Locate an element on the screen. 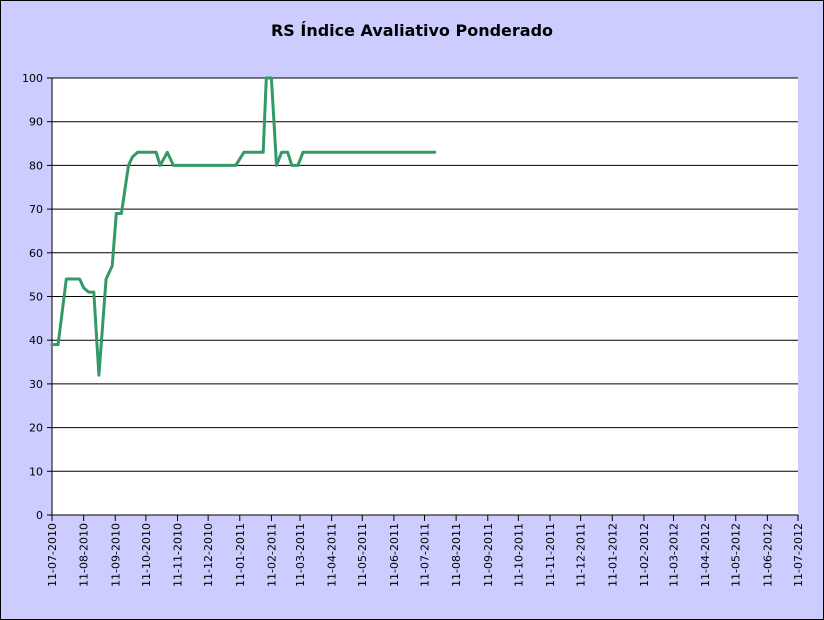 This screenshot has width=824, height=620. x-tick-label: 11-11-2011 is located at coordinates (550, 555).